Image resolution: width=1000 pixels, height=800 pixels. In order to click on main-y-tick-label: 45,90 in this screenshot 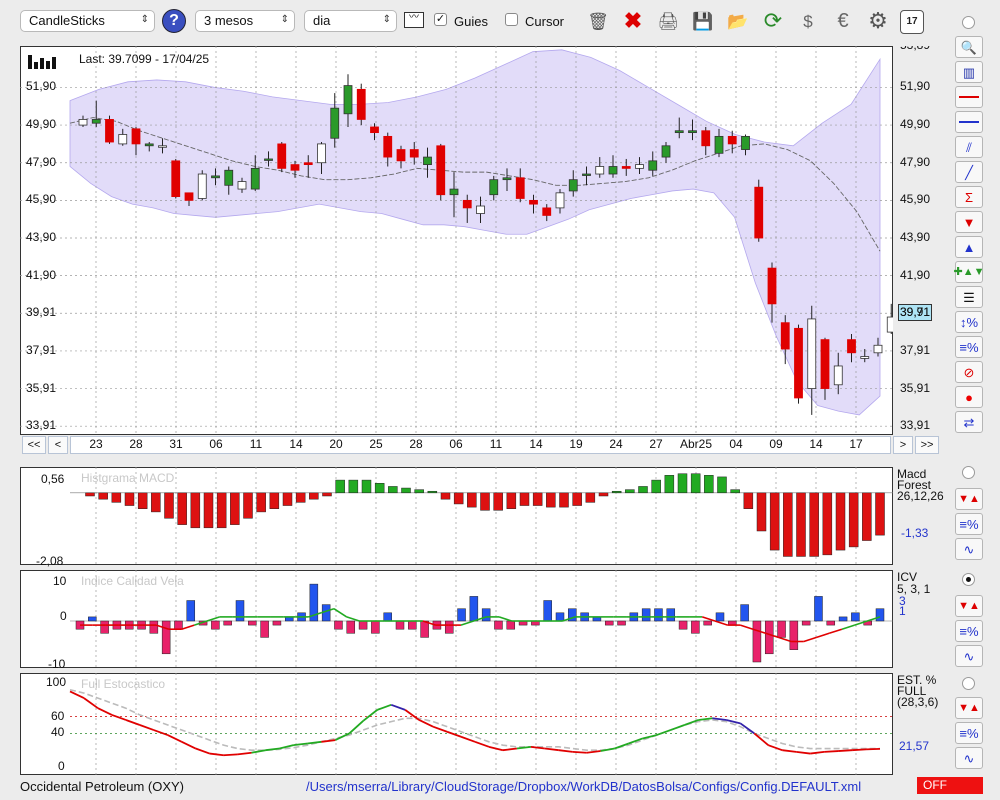, I will do `click(41, 199)`.